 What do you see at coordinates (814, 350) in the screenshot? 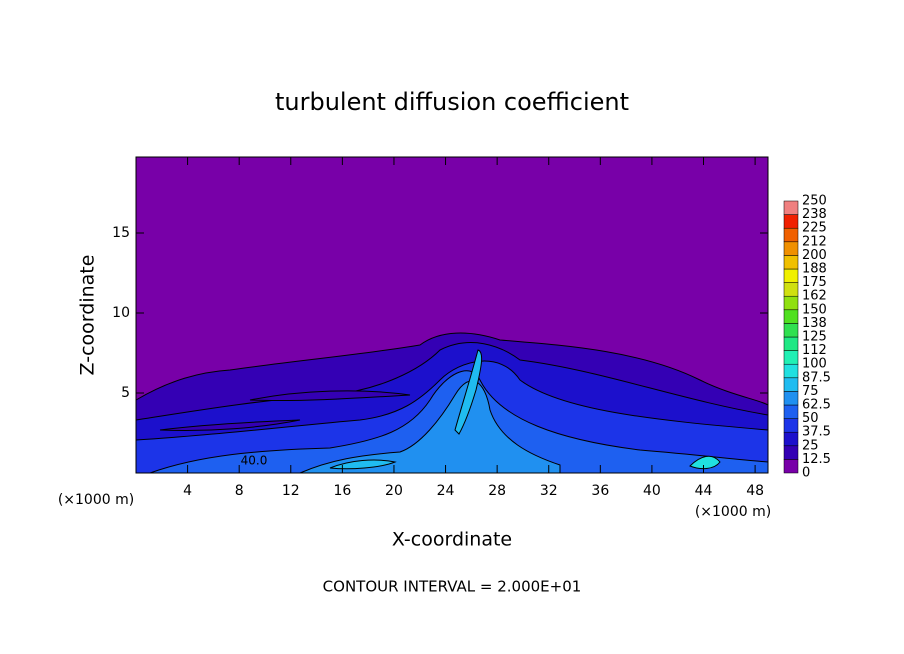
I see `colorbar-tick-label: 112` at bounding box center [814, 350].